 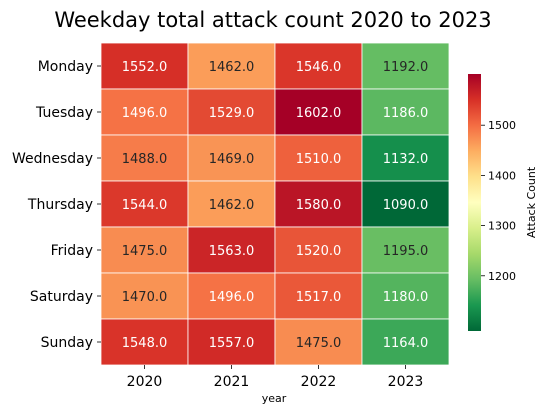 I want to click on cell-value-label: 1090.0, so click(x=406, y=205).